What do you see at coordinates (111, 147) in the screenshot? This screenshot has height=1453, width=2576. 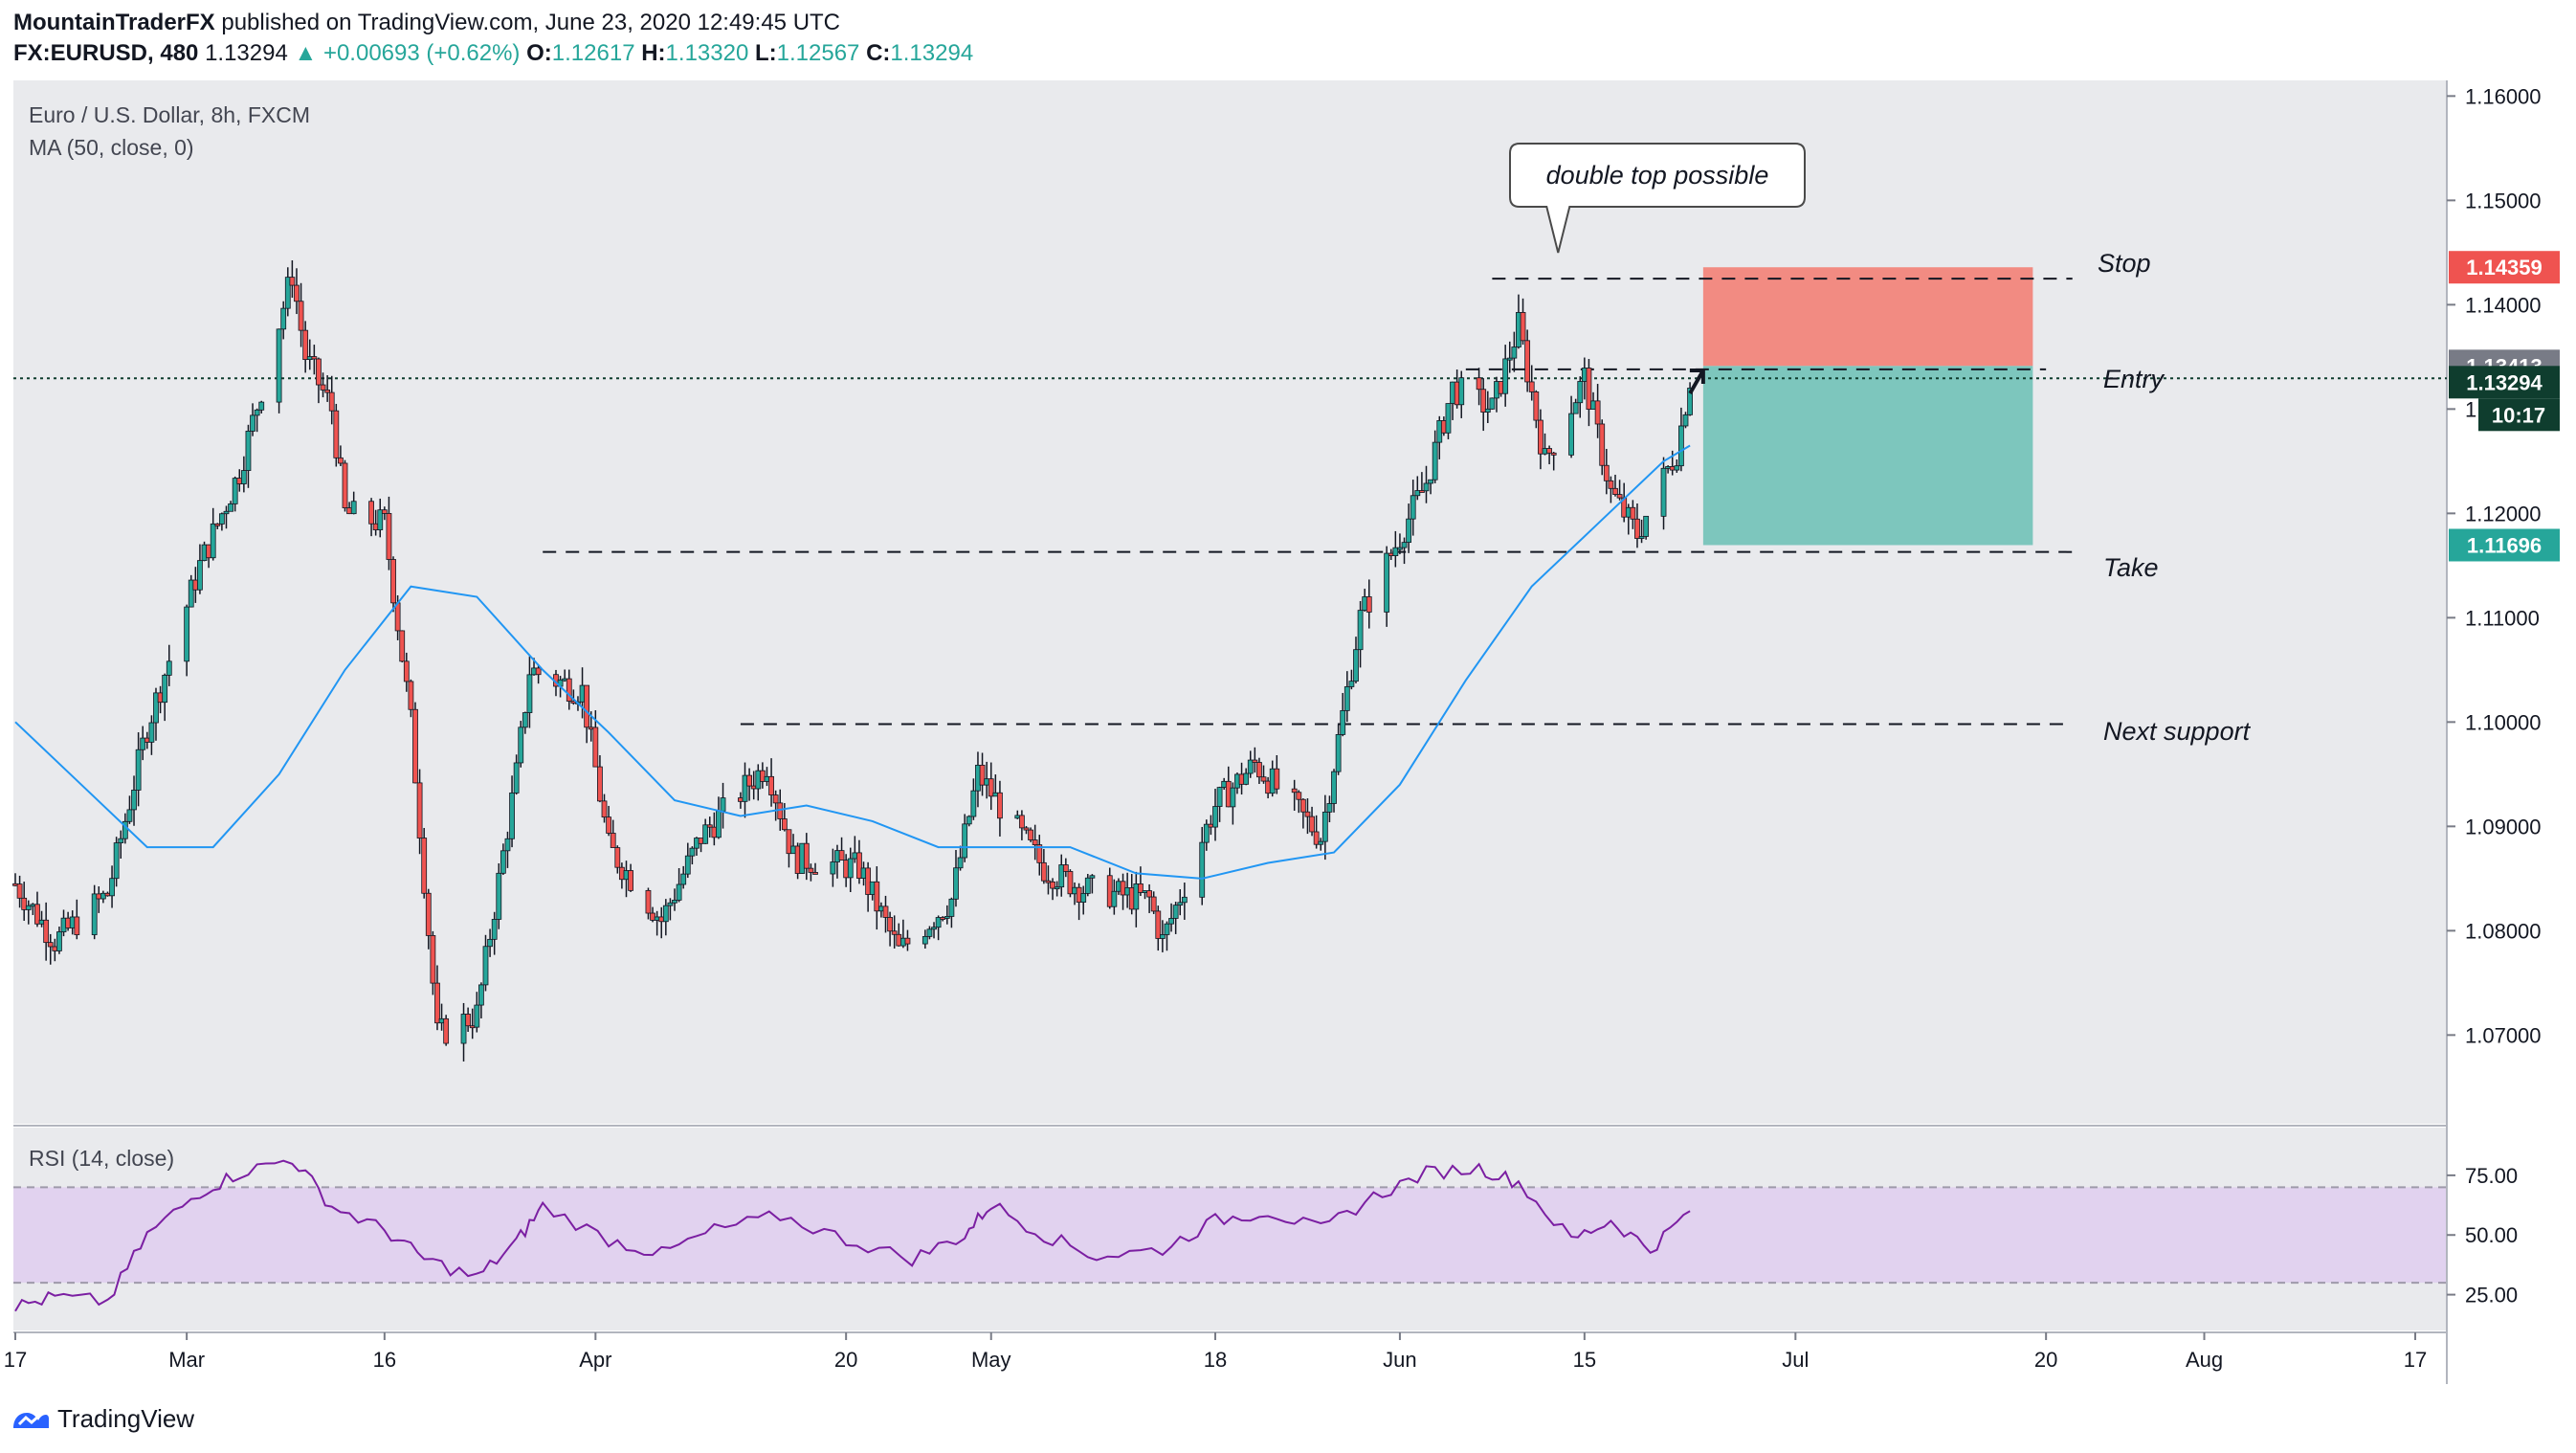 I see `ma-legend: MA (50, close, 0)` at bounding box center [111, 147].